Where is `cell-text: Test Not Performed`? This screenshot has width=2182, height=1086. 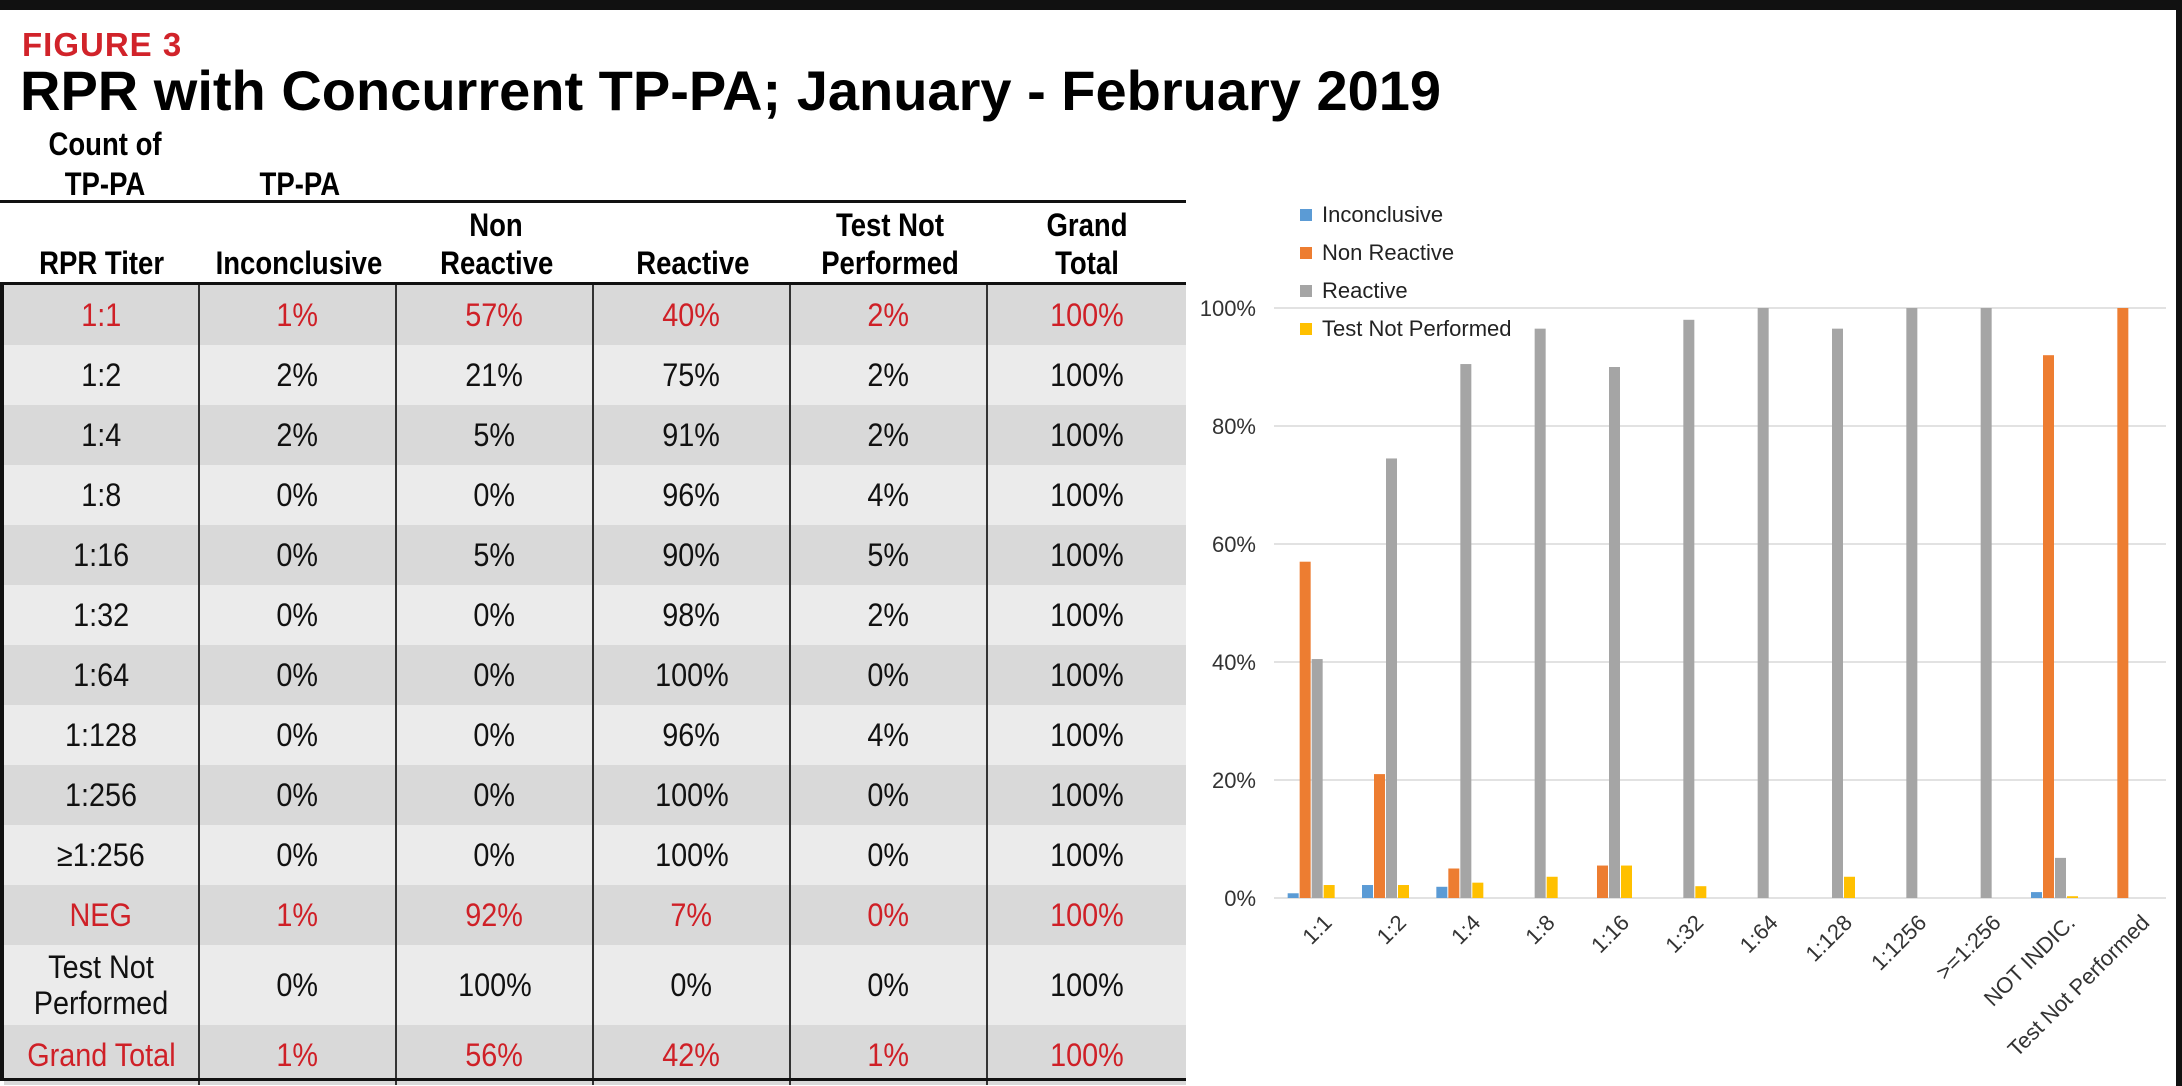
cell-text: Test Not Performed is located at coordinates (101, 985).